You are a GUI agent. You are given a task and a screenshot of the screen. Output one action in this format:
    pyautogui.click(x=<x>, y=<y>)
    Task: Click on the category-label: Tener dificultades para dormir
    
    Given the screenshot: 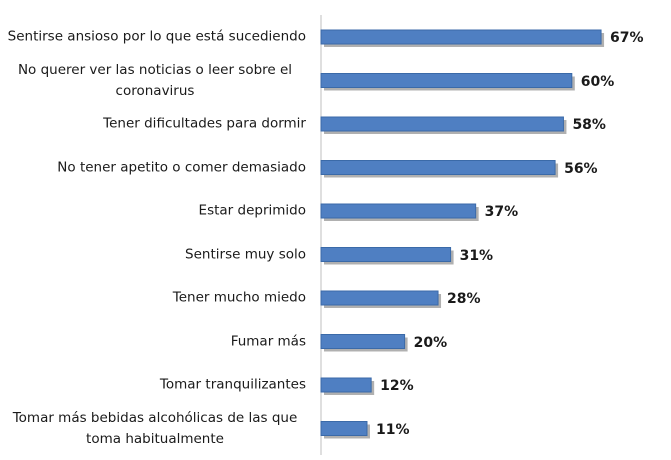 What is the action you would take?
    pyautogui.click(x=155, y=124)
    